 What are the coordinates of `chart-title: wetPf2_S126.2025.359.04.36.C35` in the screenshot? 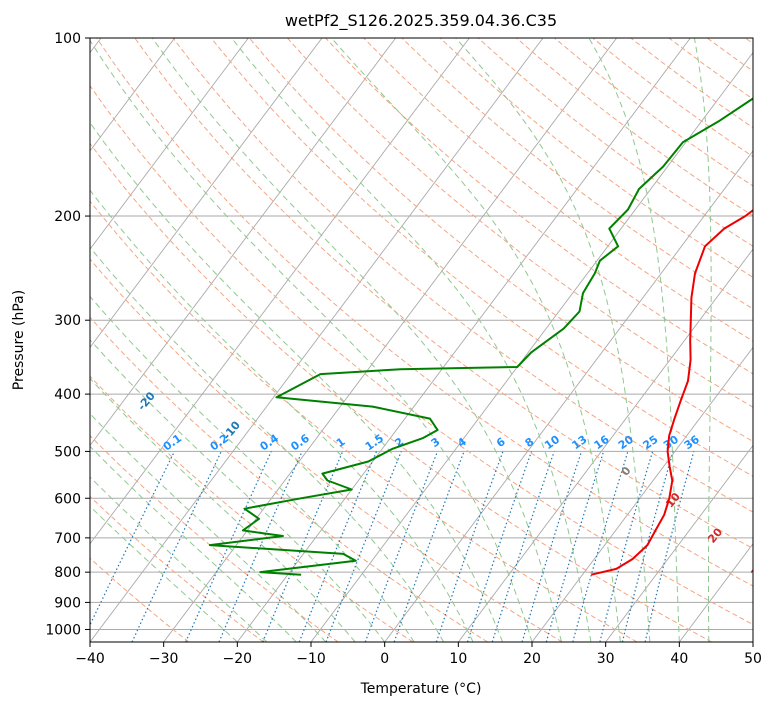 It's located at (421, 21).